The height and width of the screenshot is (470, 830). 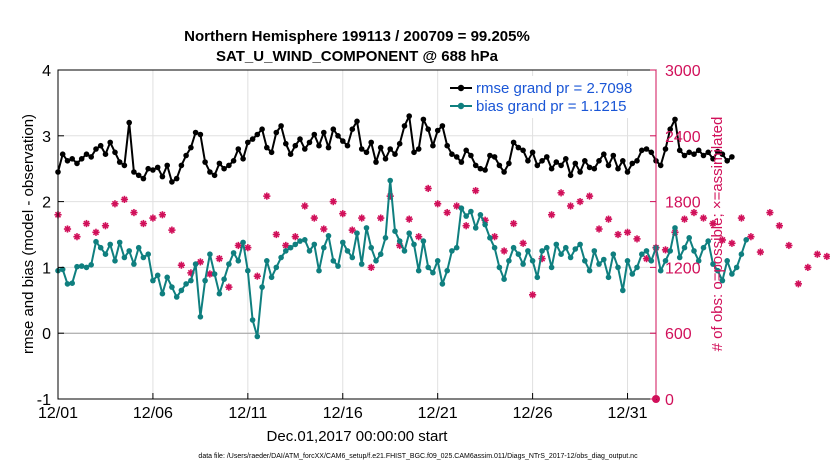 I want to click on x-tick-label: 12/16, so click(x=343, y=413).